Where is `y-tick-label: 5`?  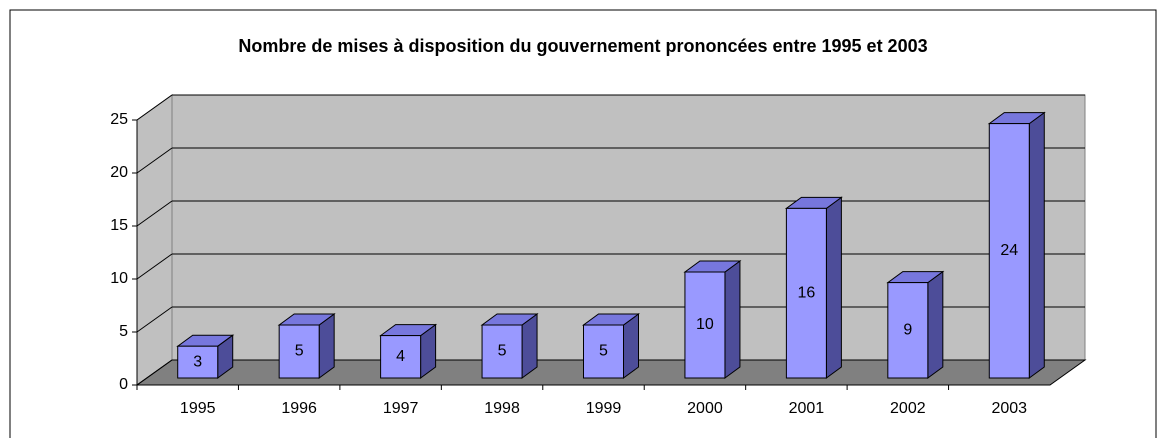
y-tick-label: 5 is located at coordinates (123, 331).